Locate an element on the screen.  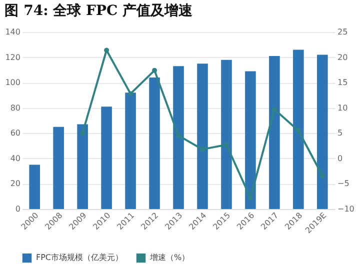
y2-tick-label: 15 is located at coordinates (343, 83).